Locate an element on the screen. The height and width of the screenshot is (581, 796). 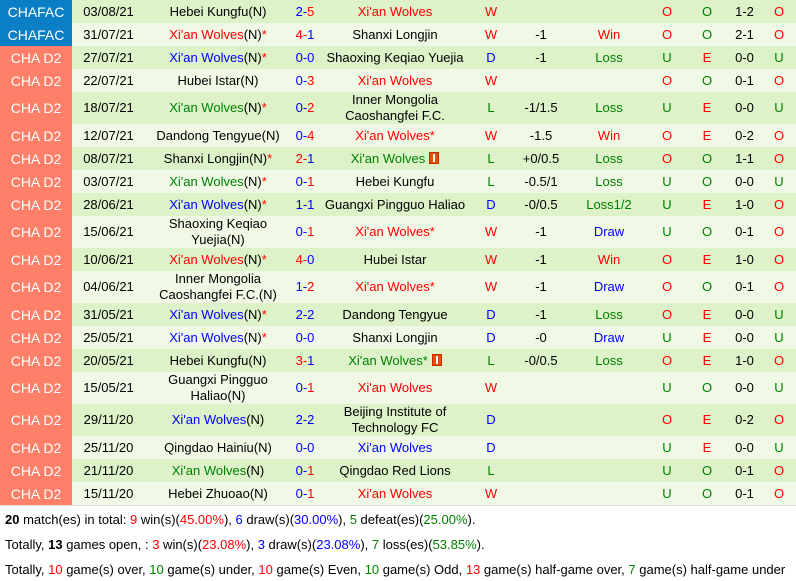
score-cell: 2-1 is located at coordinates (305, 158).